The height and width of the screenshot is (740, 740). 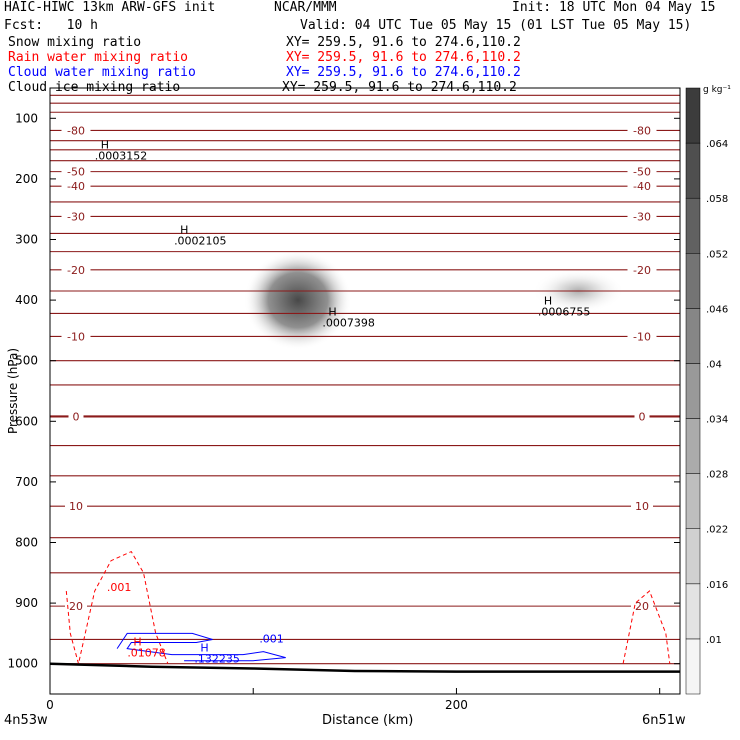 I want to click on cloud-water-contour, so click(x=201, y=647).